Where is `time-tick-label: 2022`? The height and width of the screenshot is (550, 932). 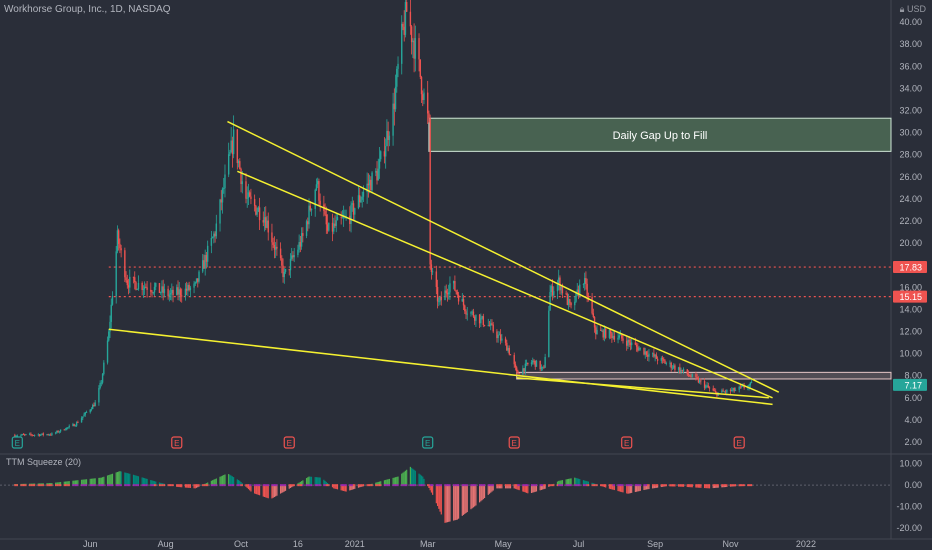 time-tick-label: 2022 is located at coordinates (806, 544).